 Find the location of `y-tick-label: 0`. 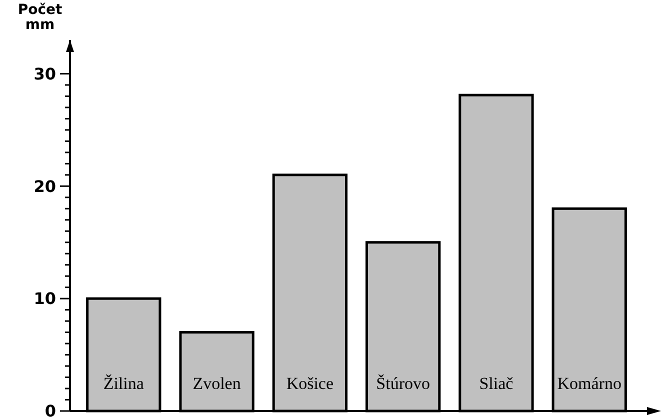

y-tick-label: 0 is located at coordinates (50, 410).